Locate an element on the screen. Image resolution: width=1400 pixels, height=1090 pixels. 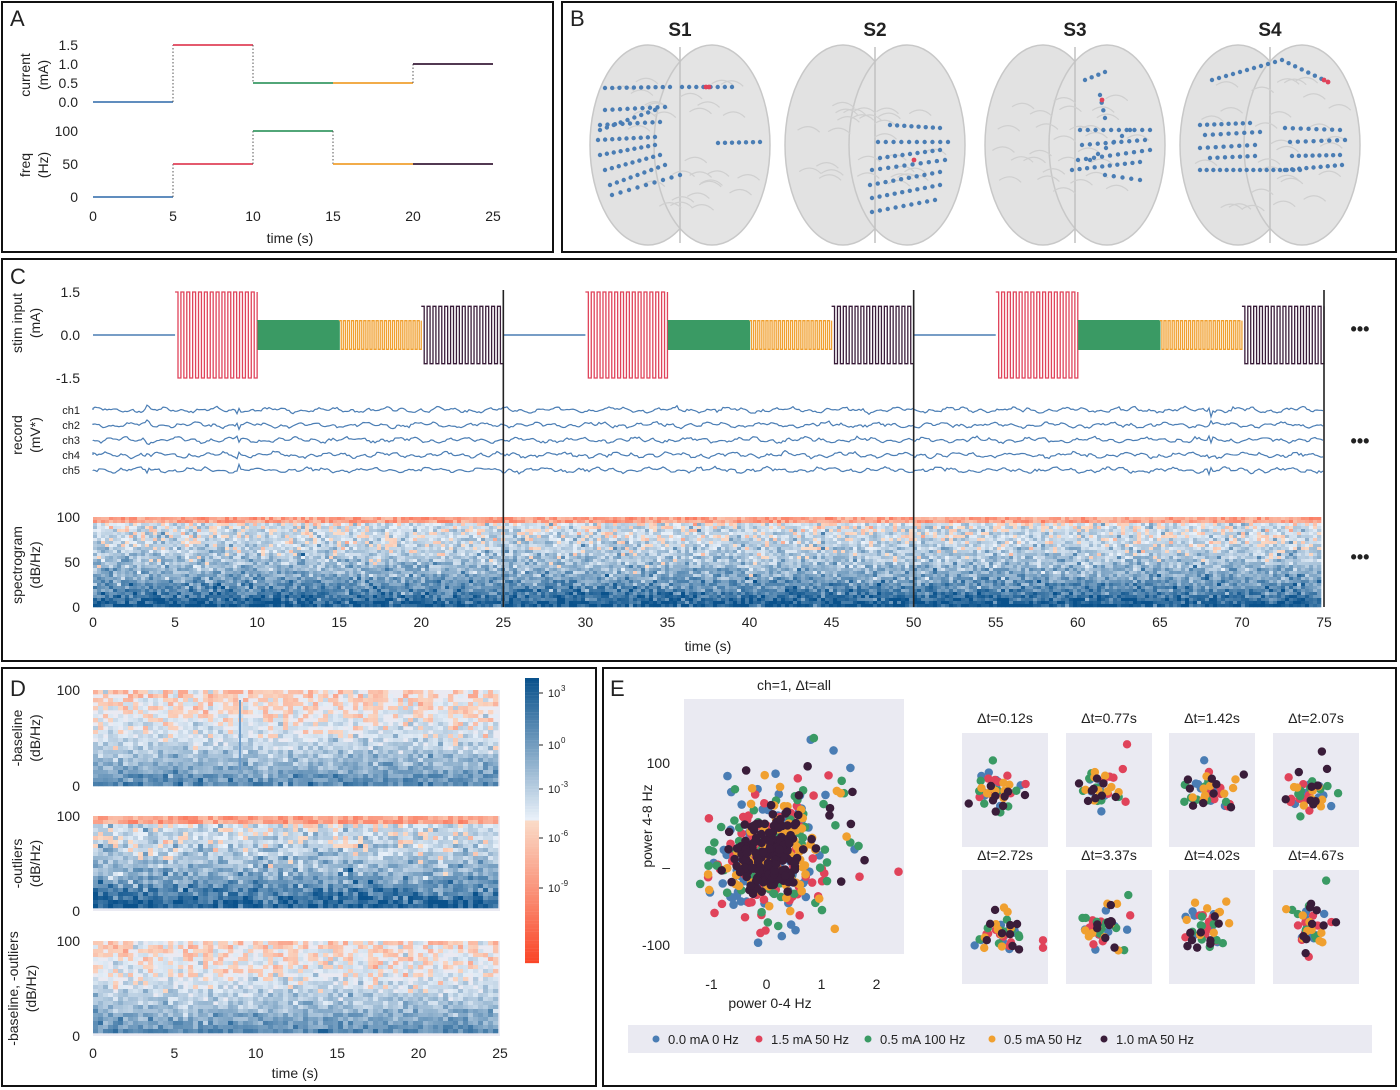
y-axis-label: current is located at coordinates (25, 75).